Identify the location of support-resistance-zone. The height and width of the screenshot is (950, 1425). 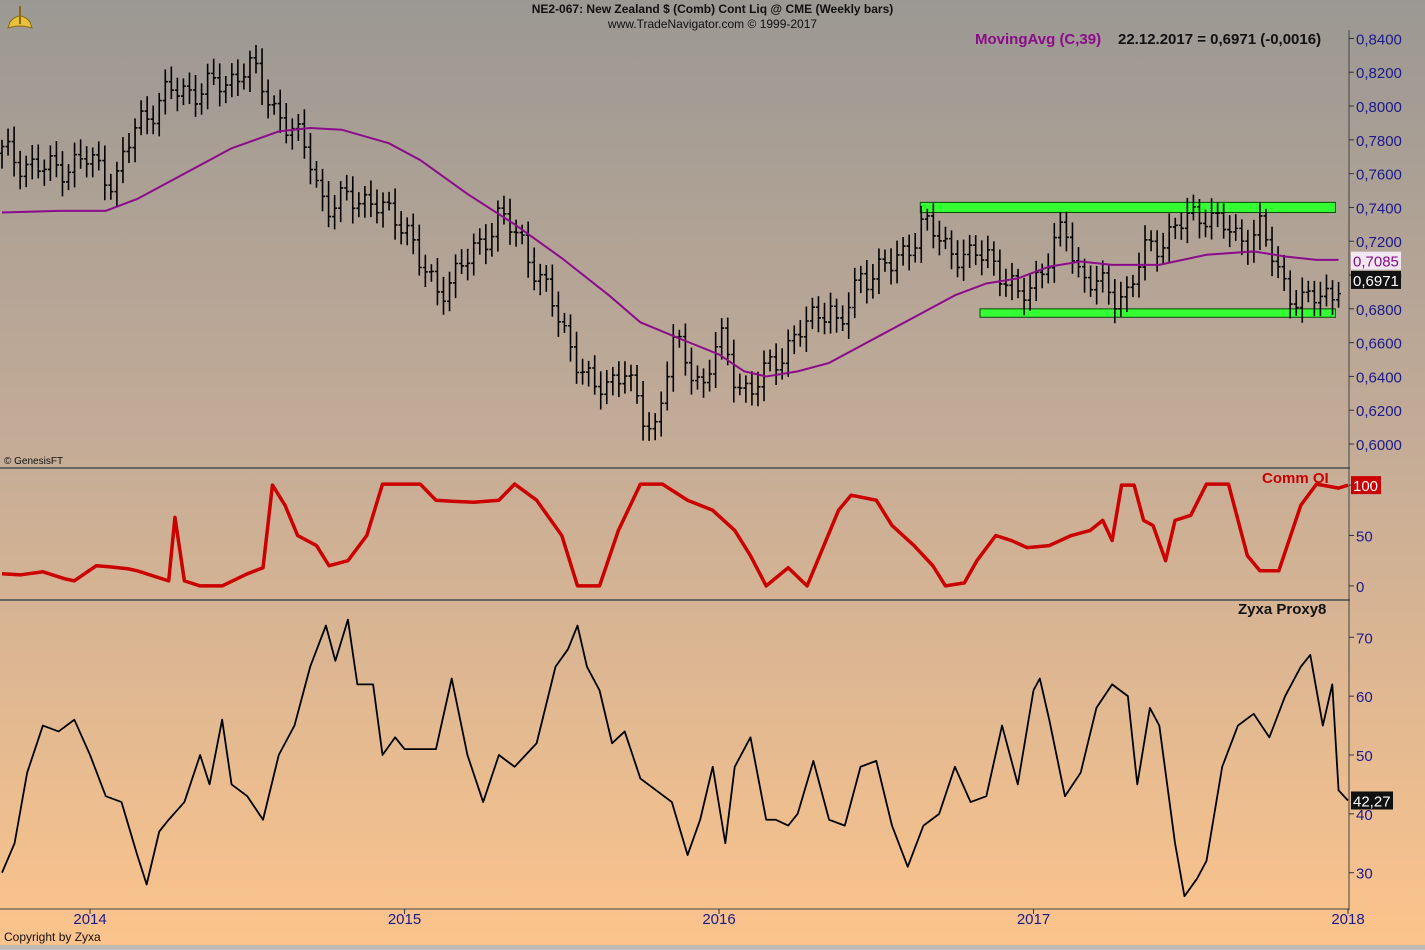
(1127, 207).